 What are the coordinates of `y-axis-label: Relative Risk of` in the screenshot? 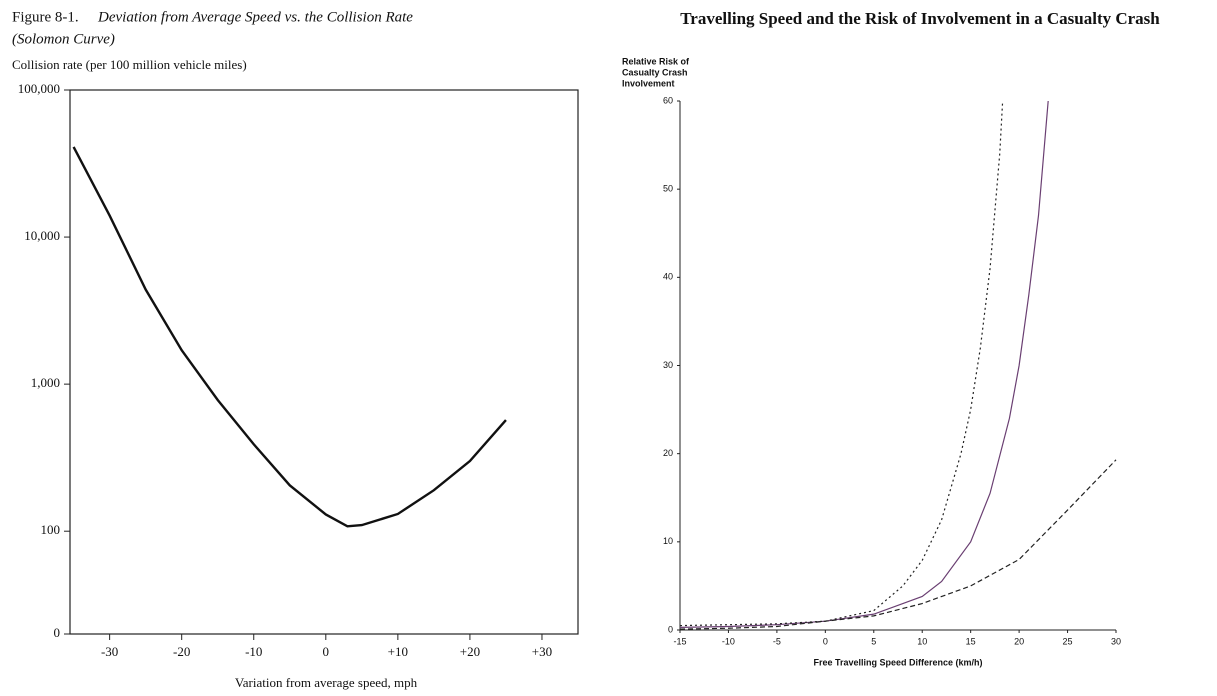 It's located at (656, 61).